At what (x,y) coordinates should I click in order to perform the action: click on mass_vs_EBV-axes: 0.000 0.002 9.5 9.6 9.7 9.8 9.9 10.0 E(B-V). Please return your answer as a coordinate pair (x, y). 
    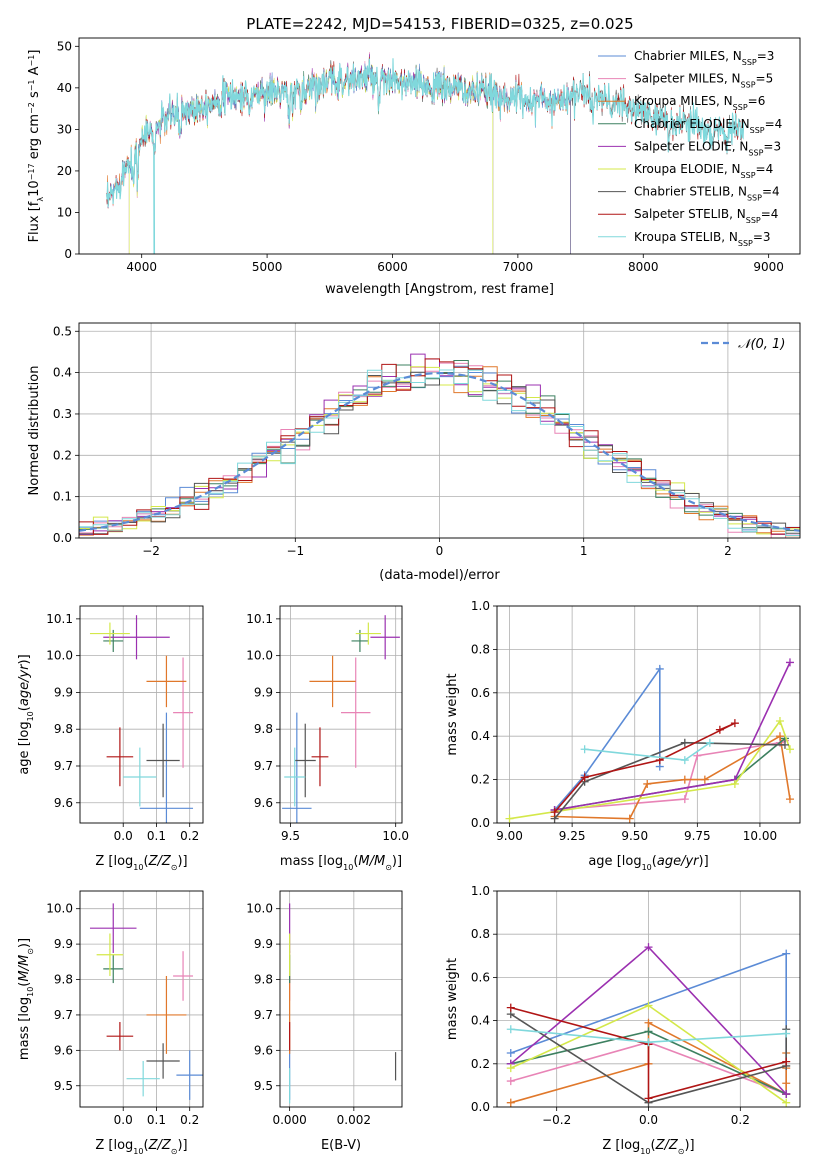
    Looking at the image, I should click on (324, 1021).